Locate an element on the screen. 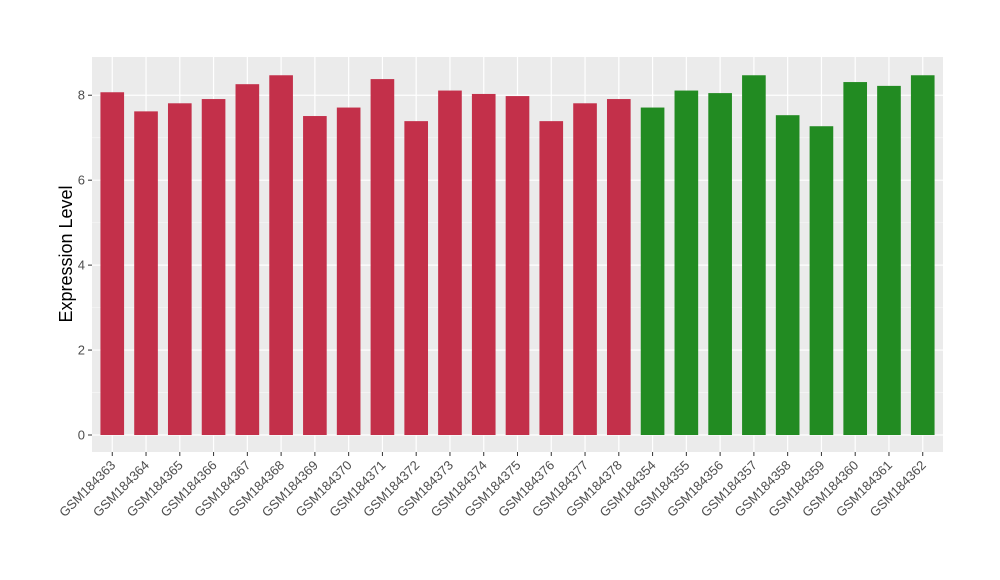 The height and width of the screenshot is (580, 1000). bar-GSM184370 is located at coordinates (348, 271).